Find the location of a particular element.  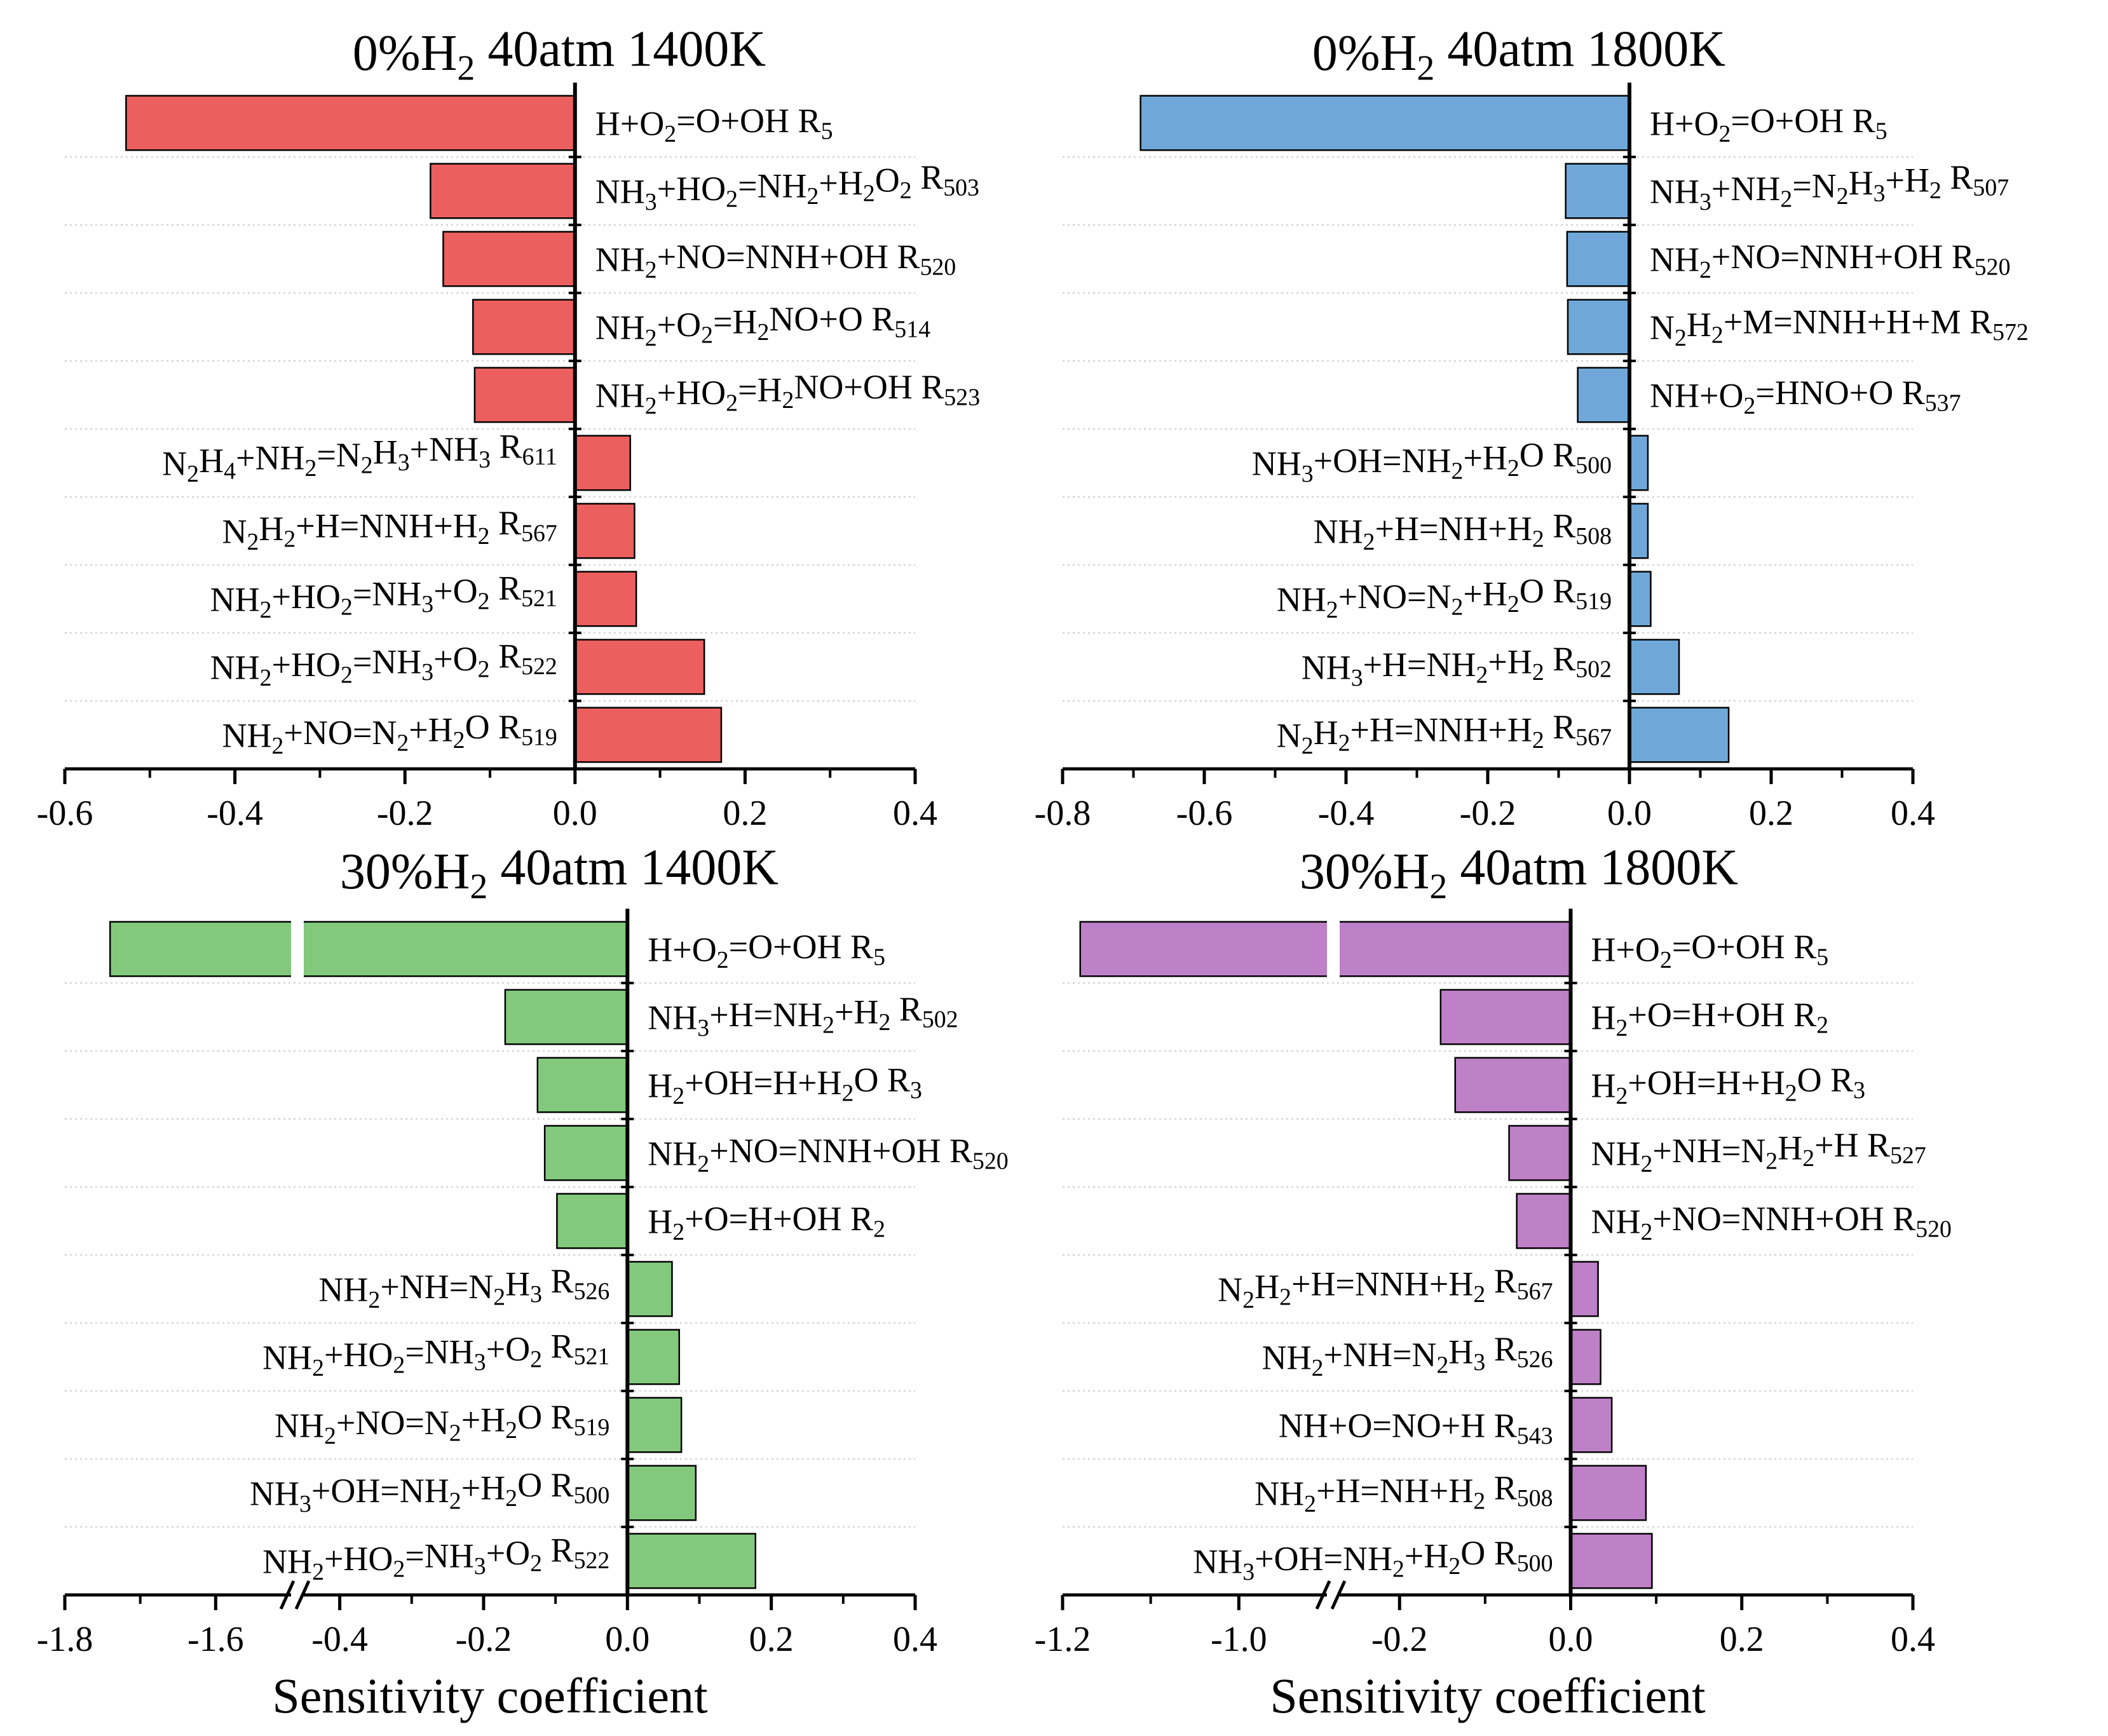

x-tick-label: -0.6 is located at coordinates (65, 813).